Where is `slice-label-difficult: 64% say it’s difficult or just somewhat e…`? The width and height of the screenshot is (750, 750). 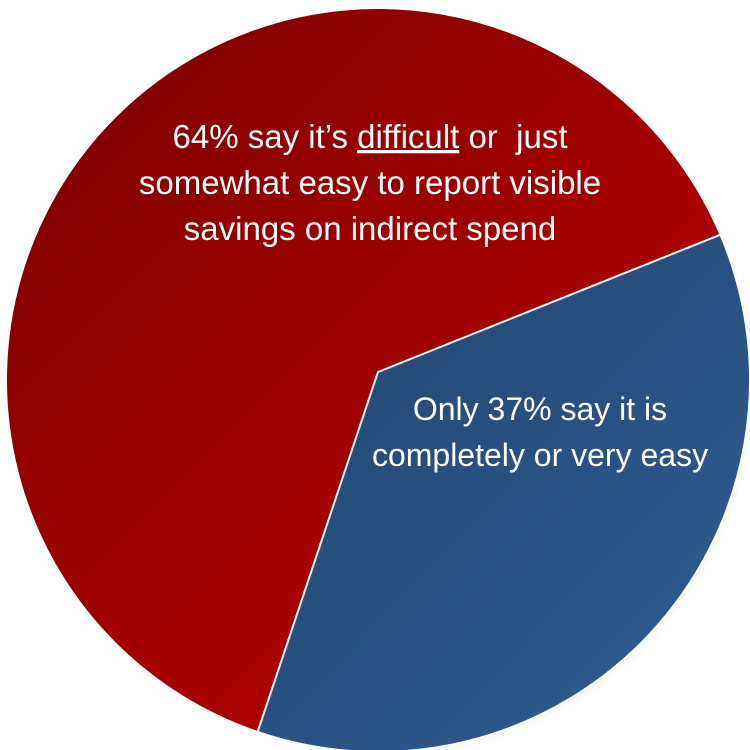
slice-label-difficult: 64% say it’s difficult or just somewhat e… is located at coordinates (370, 182).